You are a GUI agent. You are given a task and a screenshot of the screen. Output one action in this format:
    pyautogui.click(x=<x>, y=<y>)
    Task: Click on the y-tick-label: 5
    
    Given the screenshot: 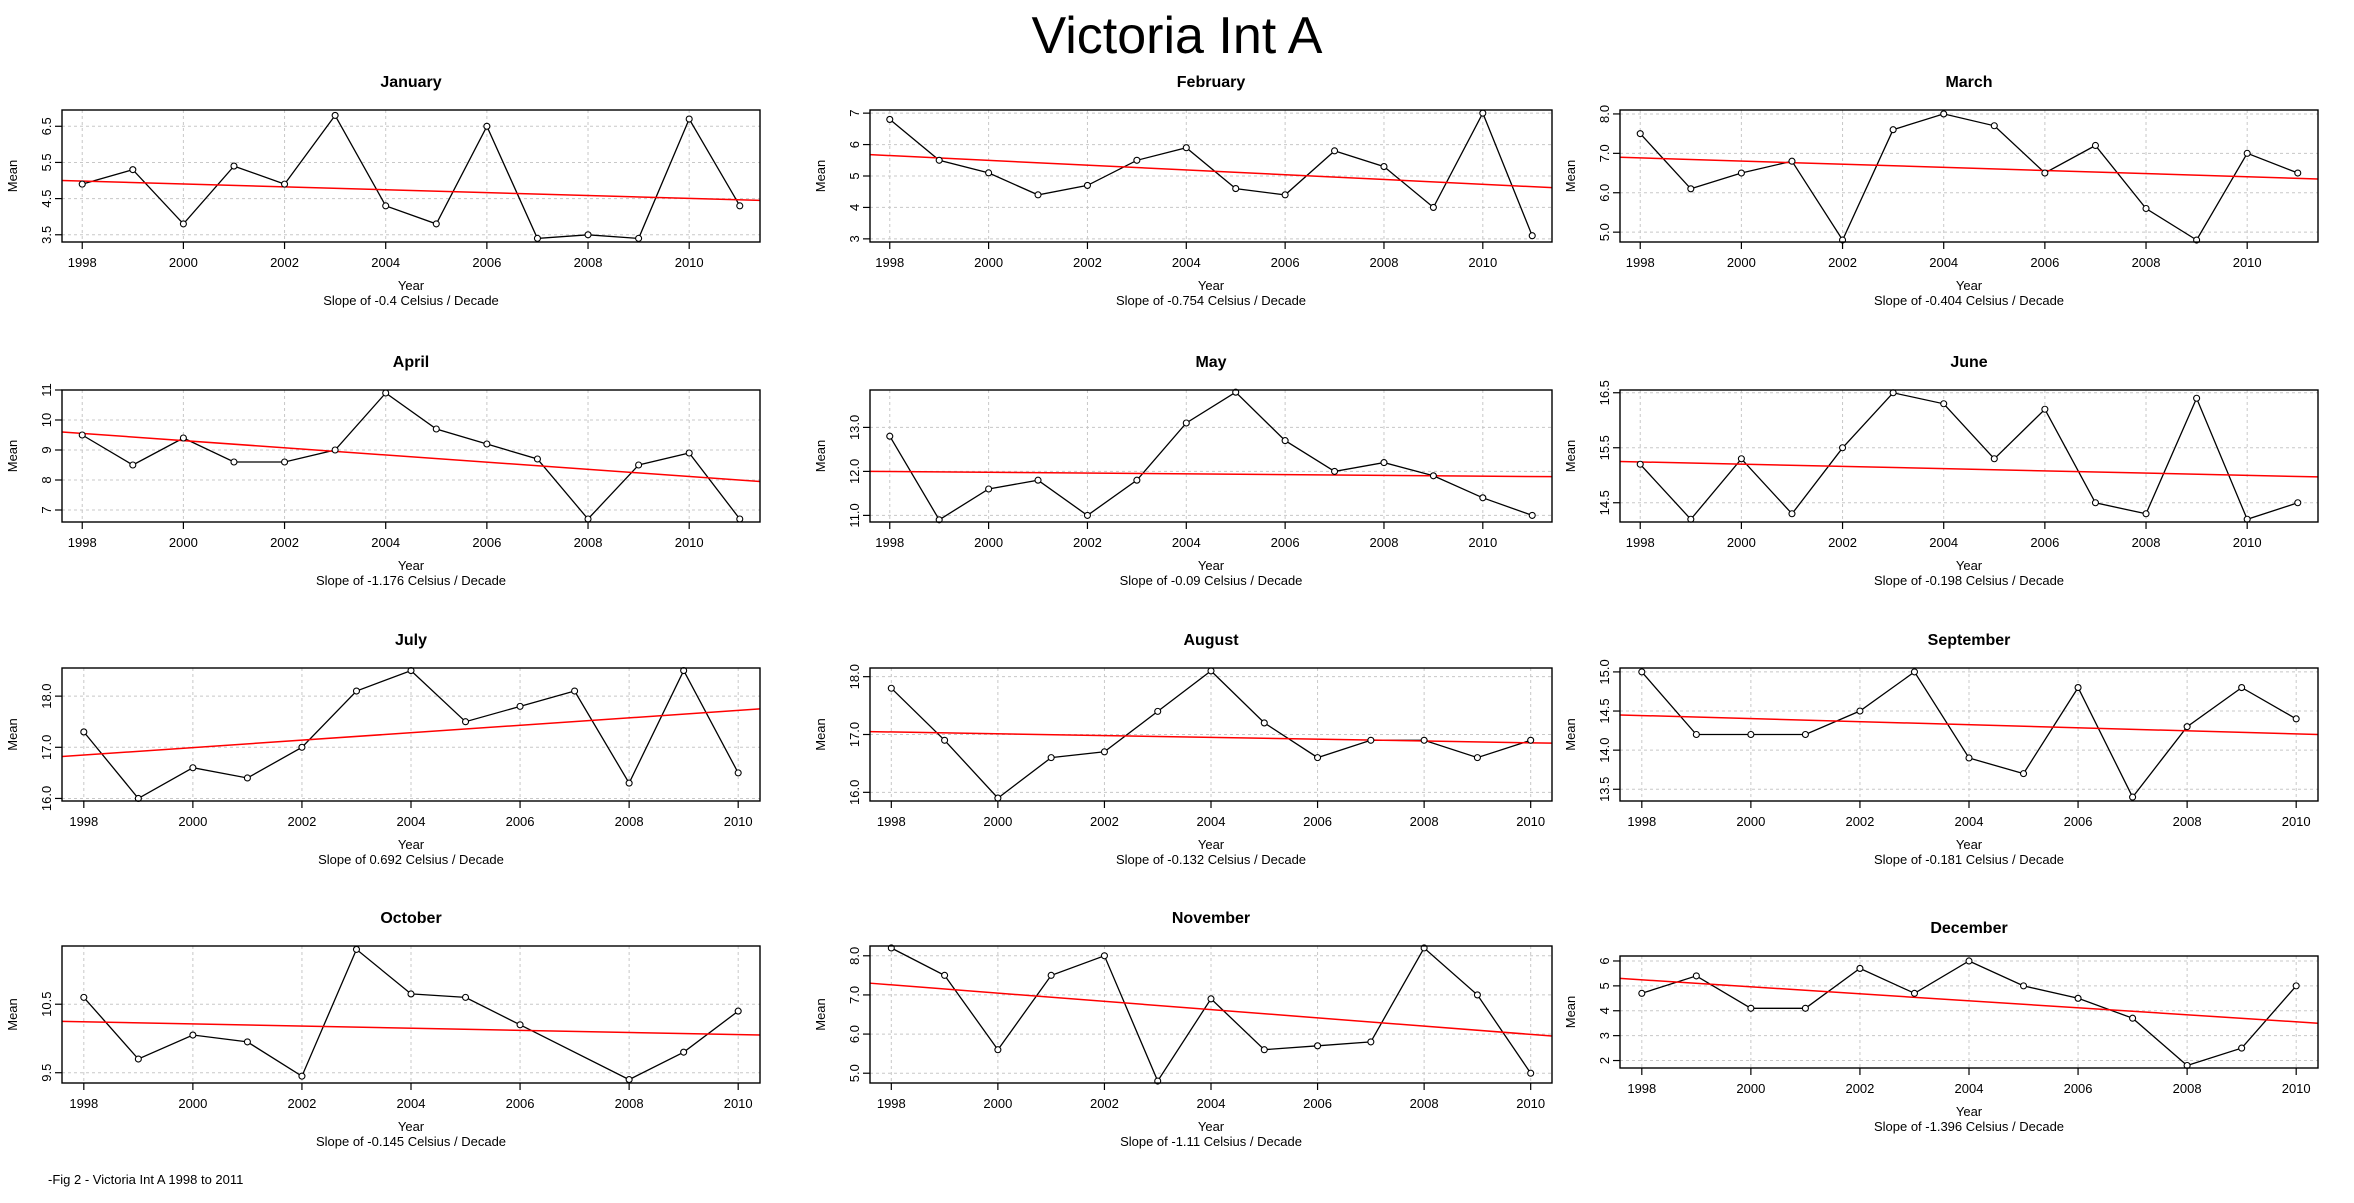 What is the action you would take?
    pyautogui.click(x=1604, y=985)
    